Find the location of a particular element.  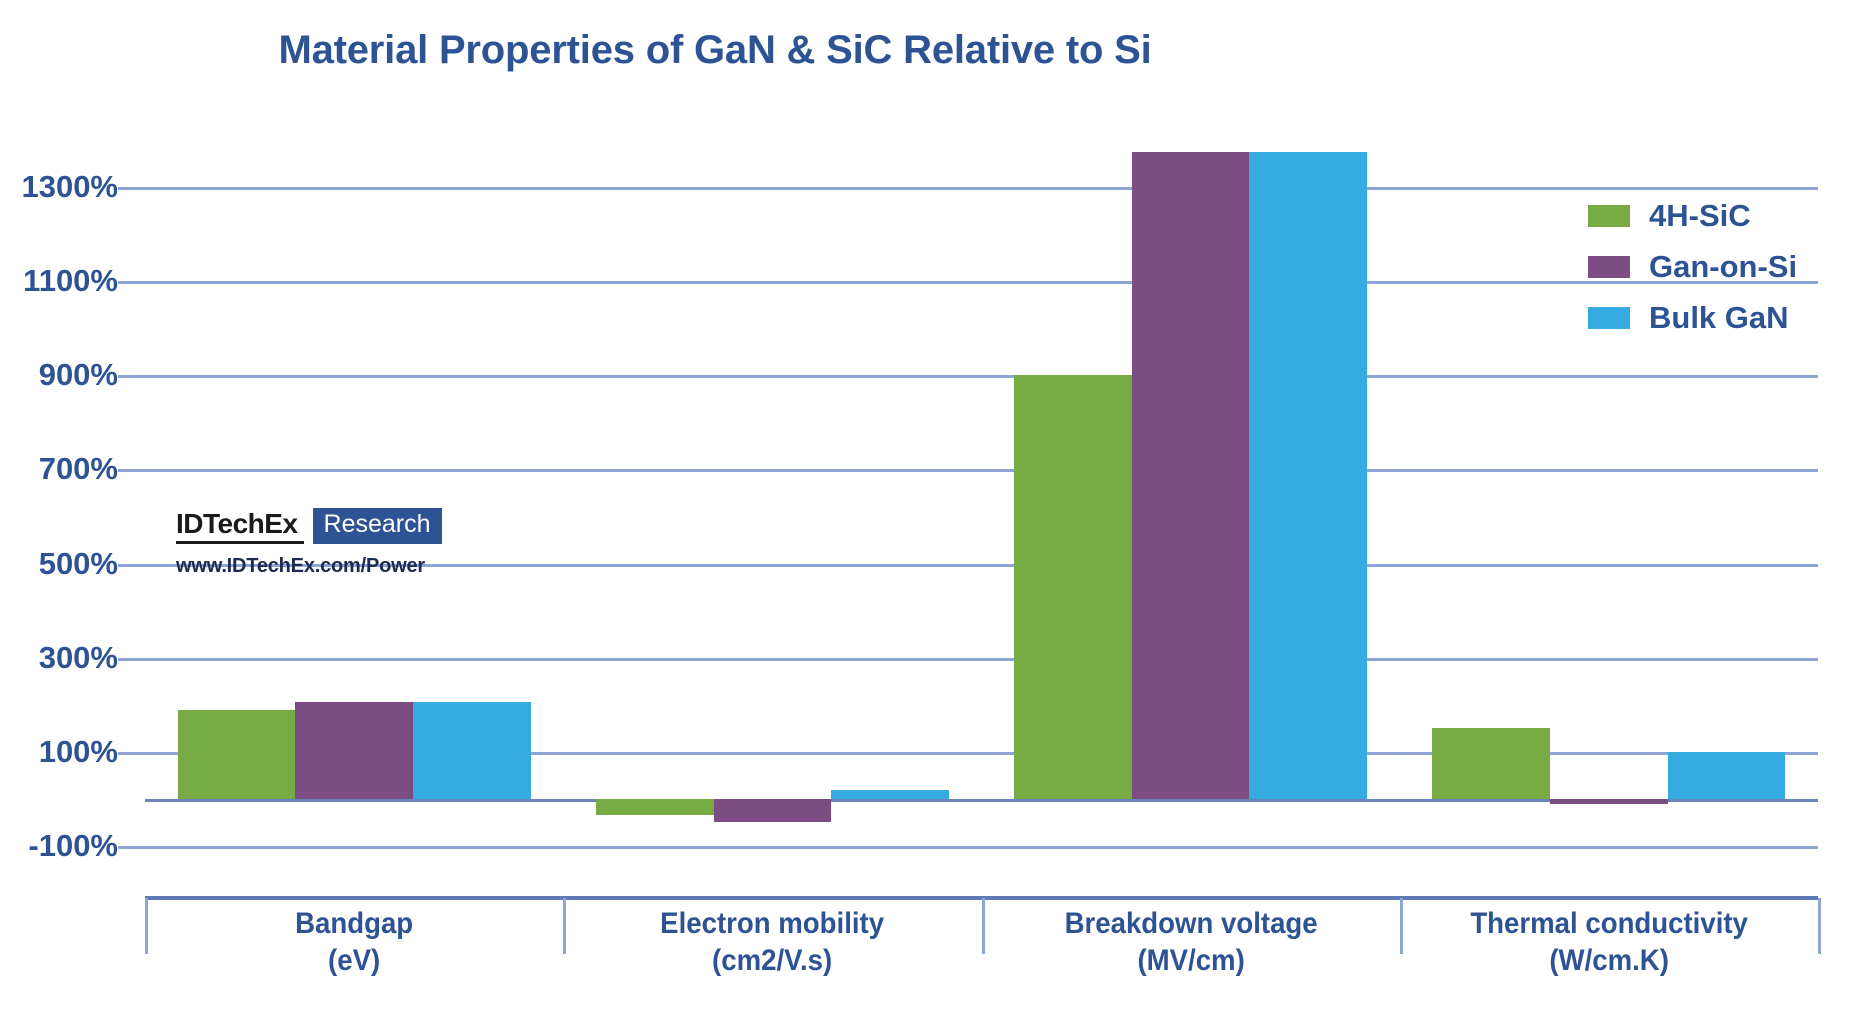

brand-tag: Research is located at coordinates (377, 526).